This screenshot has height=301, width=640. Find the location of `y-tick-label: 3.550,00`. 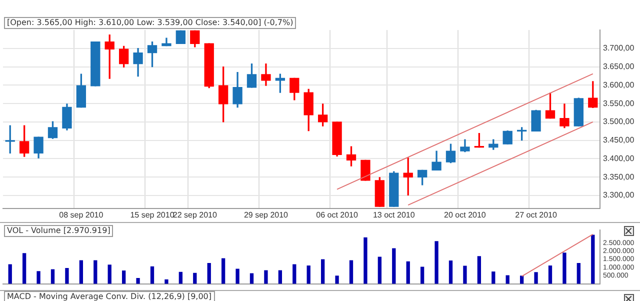

y-tick-label: 3.550,00 is located at coordinates (619, 103).